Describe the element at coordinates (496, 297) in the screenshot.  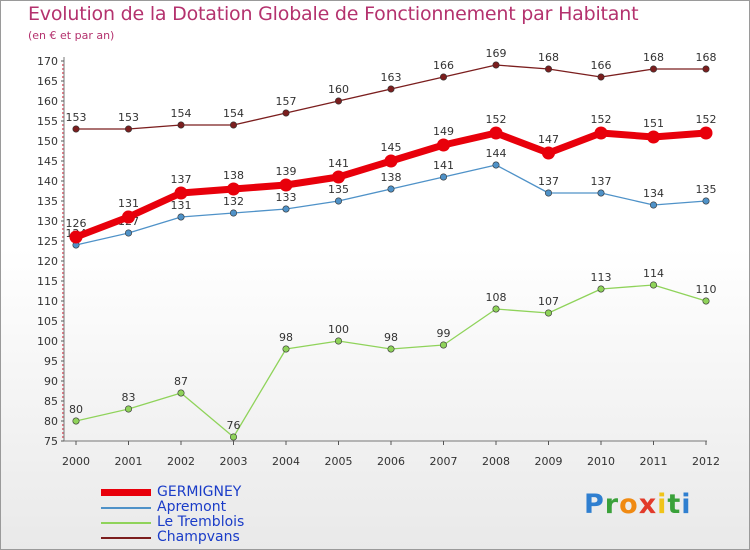
I see `data-label-le-tremblois: 108` at that location.